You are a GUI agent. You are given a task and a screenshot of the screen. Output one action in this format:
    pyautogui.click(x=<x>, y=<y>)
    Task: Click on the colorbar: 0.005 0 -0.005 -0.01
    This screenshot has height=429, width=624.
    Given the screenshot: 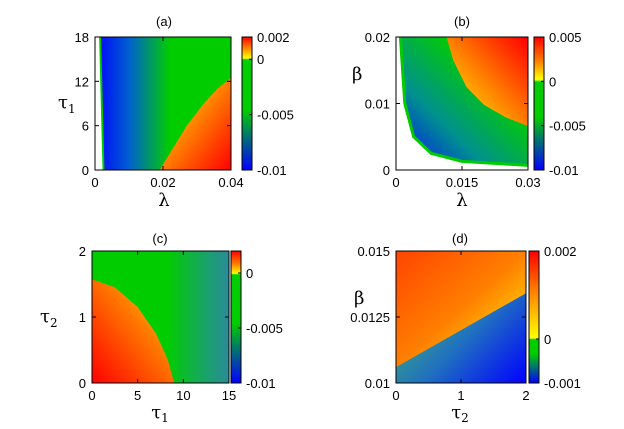 What is the action you would take?
    pyautogui.click(x=559, y=104)
    